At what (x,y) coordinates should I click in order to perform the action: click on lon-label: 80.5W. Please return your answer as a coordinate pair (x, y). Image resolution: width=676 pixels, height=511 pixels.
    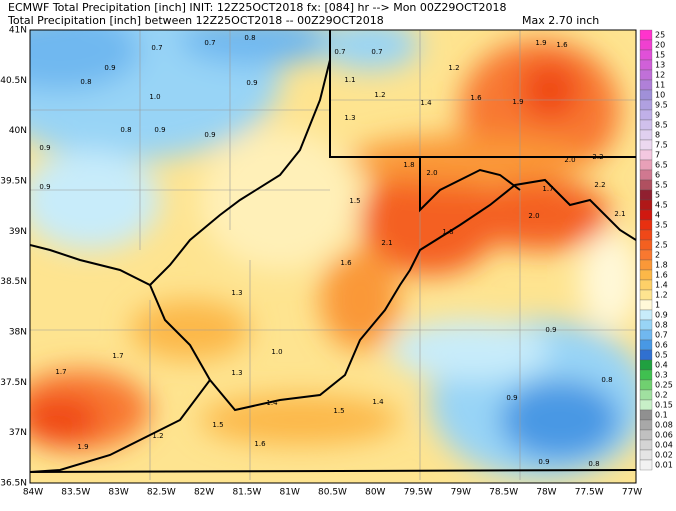
    Looking at the image, I should click on (332, 493).